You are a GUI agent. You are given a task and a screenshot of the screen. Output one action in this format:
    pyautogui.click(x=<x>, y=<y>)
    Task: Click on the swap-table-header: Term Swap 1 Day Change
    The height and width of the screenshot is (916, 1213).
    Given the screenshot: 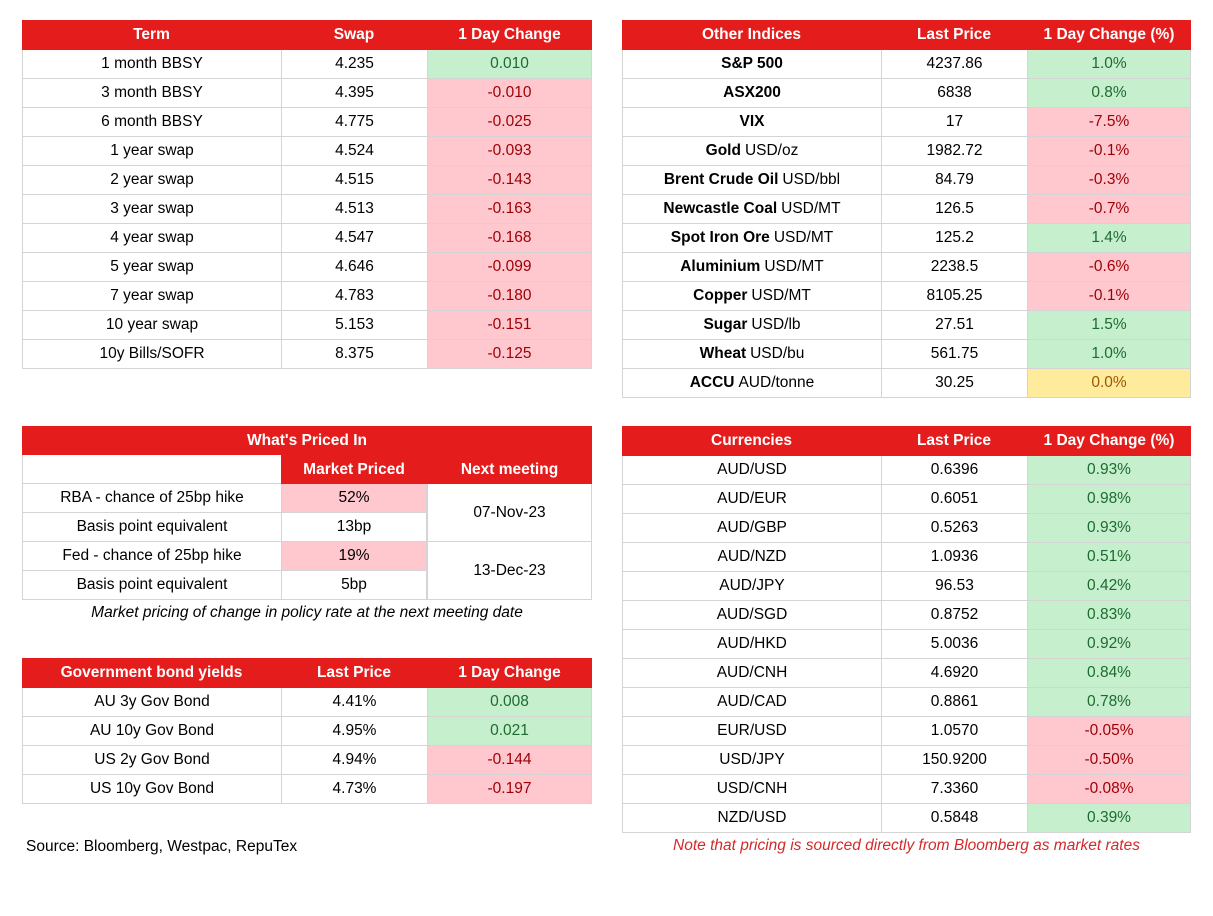 What is the action you would take?
    pyautogui.click(x=307, y=35)
    